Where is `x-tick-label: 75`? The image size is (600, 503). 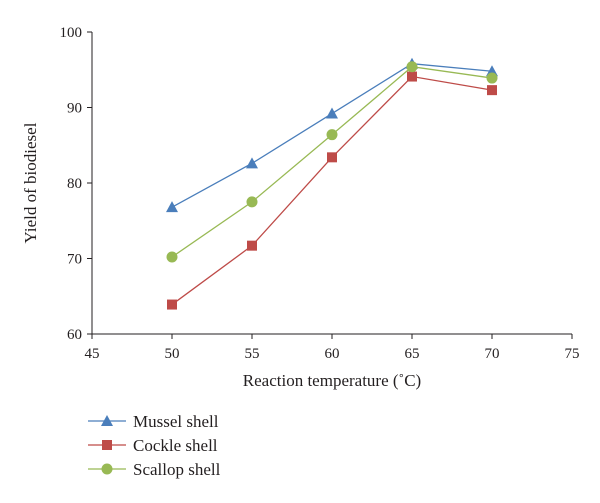 x-tick-label: 75 is located at coordinates (572, 354).